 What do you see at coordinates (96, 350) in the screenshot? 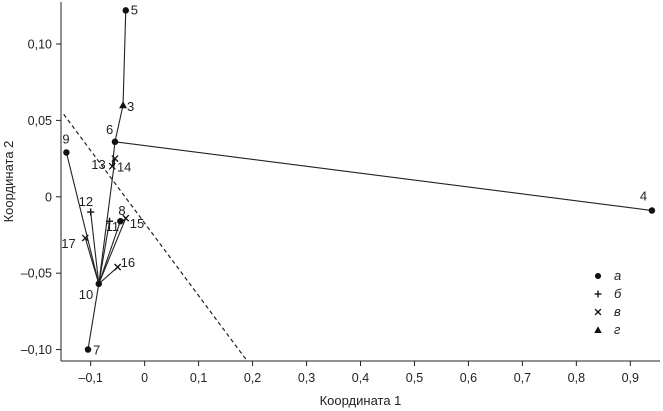
I see `point-label-7: 7` at bounding box center [96, 350].